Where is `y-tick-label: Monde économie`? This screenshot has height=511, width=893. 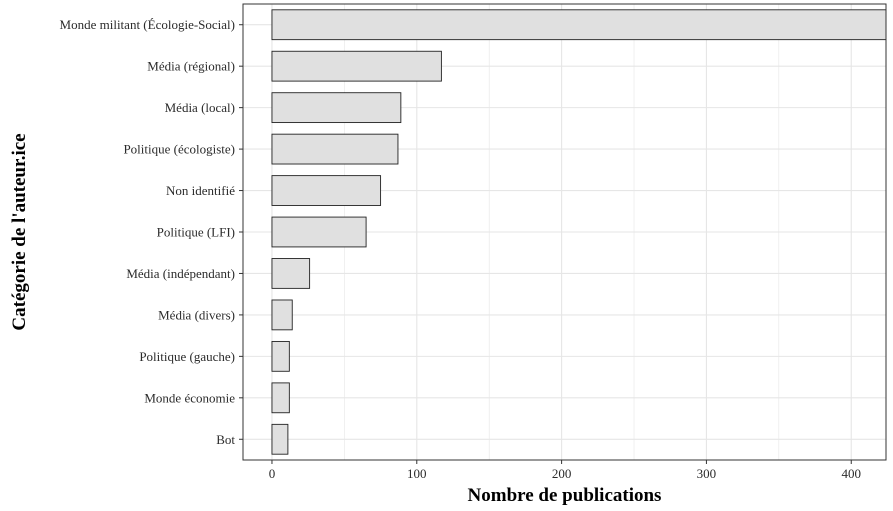
y-tick-label: Monde économie is located at coordinates (189, 397).